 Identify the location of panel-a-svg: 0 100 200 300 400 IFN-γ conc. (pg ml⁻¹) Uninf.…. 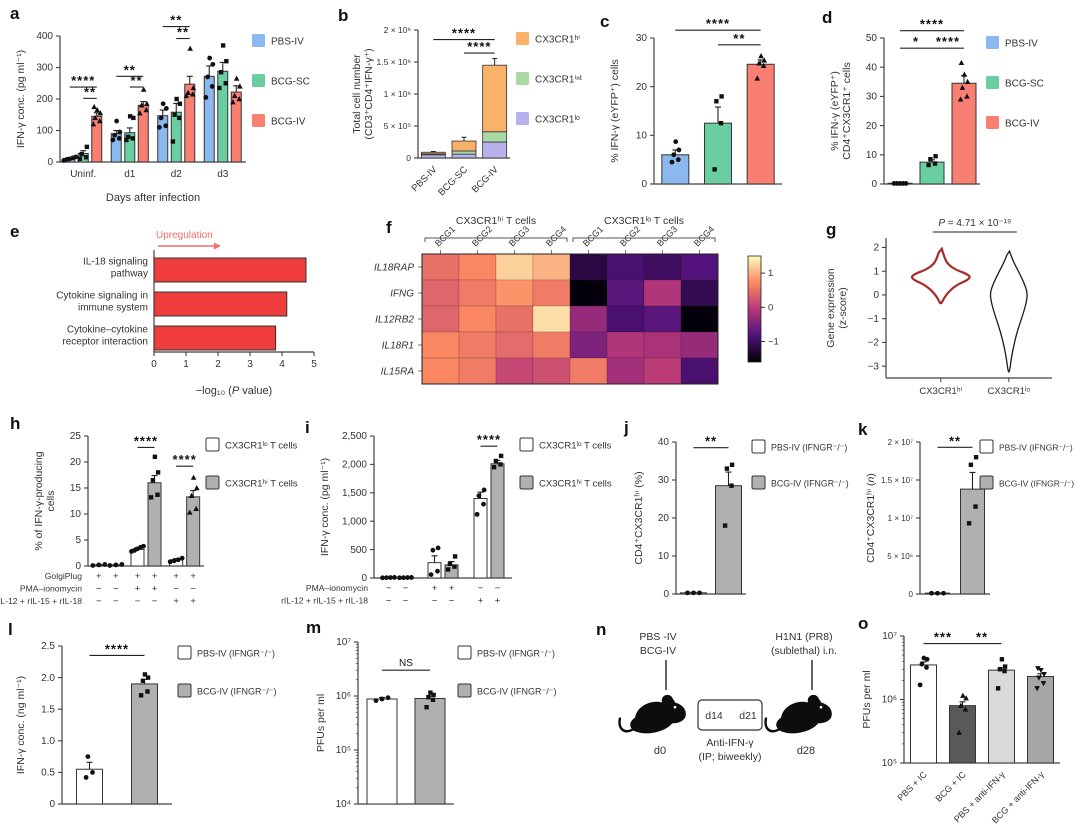
(162, 108).